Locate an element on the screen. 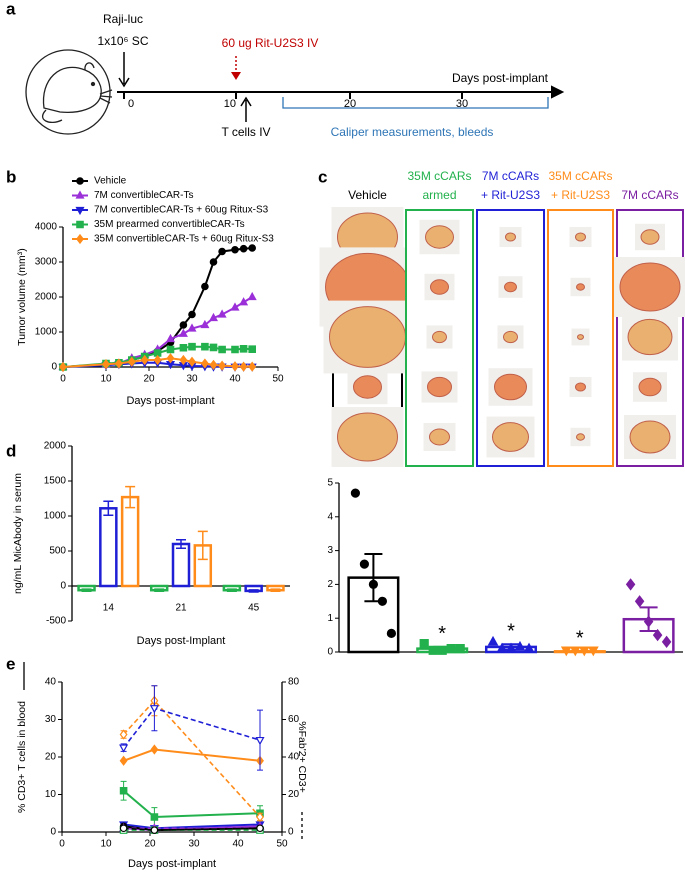 The height and width of the screenshot is (874, 685). panel-label: a is located at coordinates (11, 9).